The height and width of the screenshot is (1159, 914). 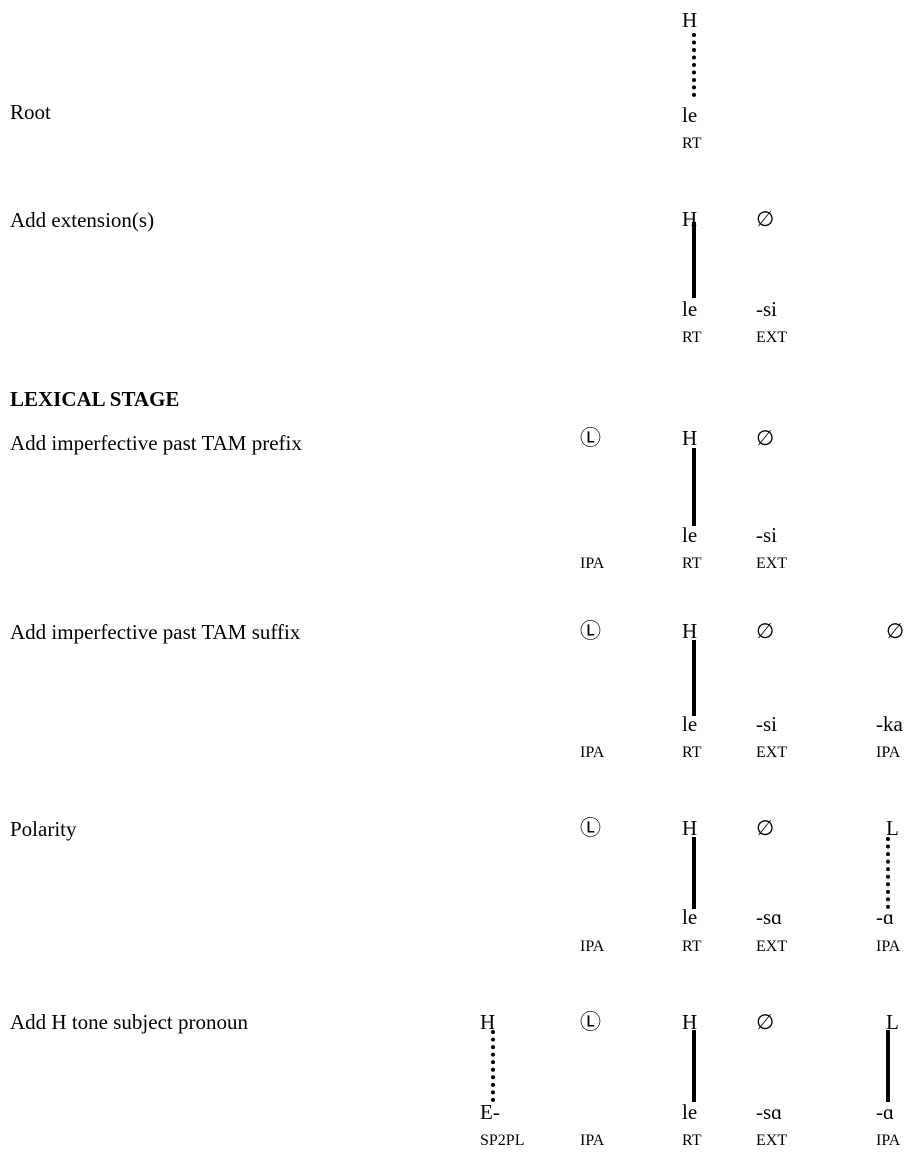 I want to click on row-label: Add imperfective past TAM suffix, so click(x=155, y=632).